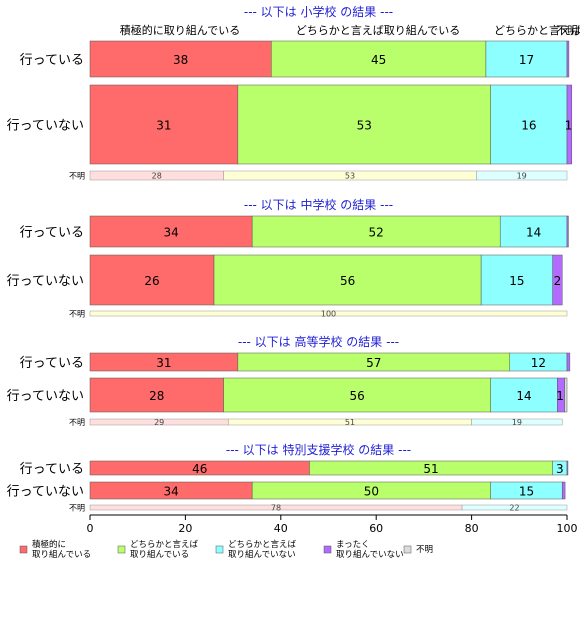 The image size is (580, 636). I want to click on legend-label: まったく, so click(353, 545).